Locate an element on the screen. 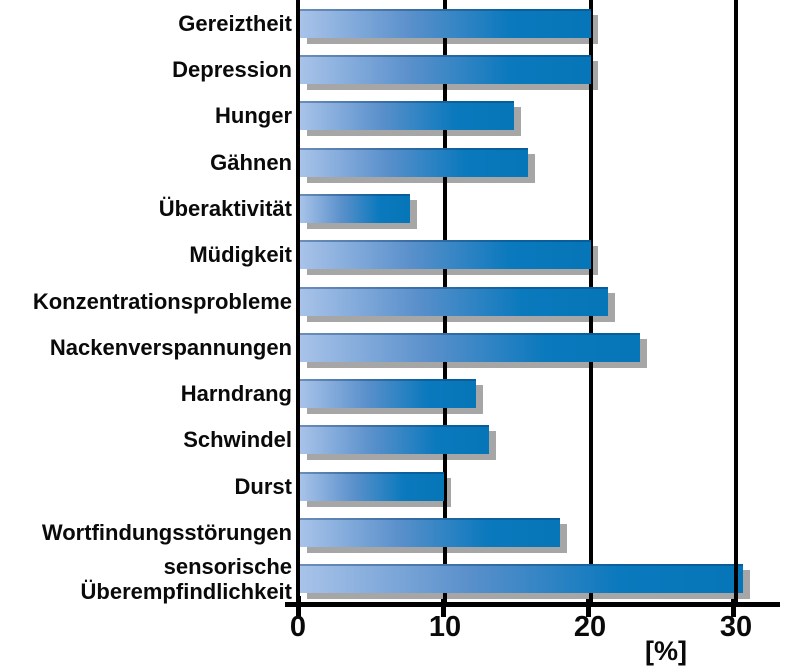 Image resolution: width=785 pixels, height=668 pixels. category-label: Harndrang is located at coordinates (236, 394).